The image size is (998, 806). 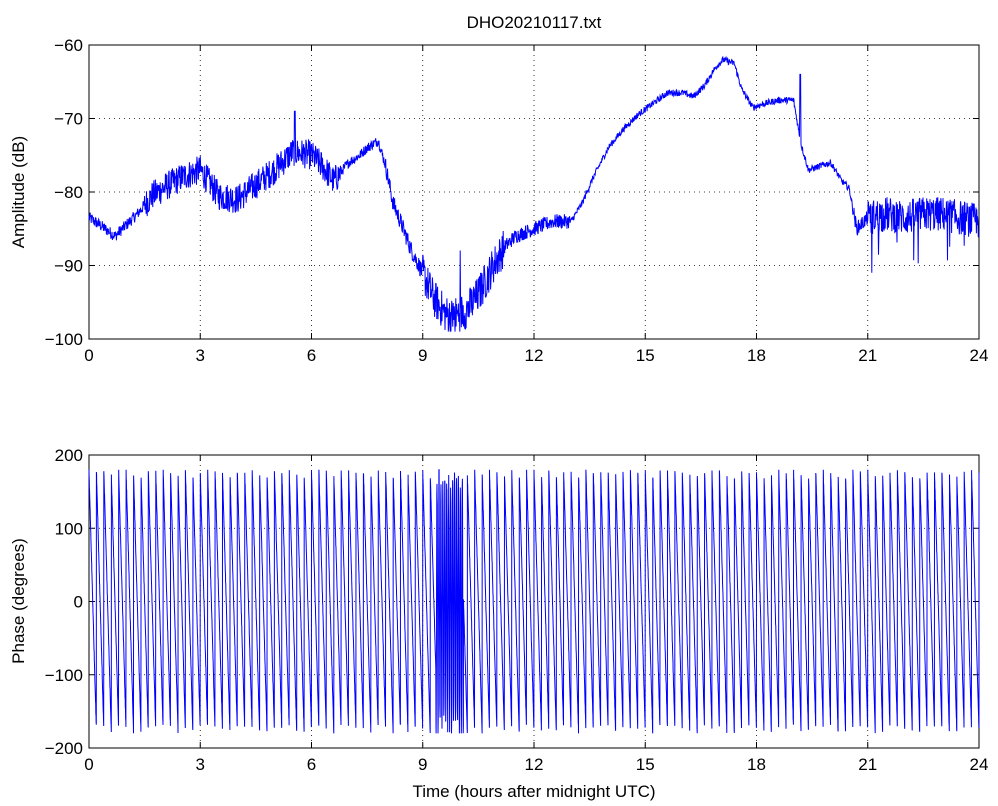 What do you see at coordinates (64, 675) in the screenshot?
I see `phase-y-tick-label: −100` at bounding box center [64, 675].